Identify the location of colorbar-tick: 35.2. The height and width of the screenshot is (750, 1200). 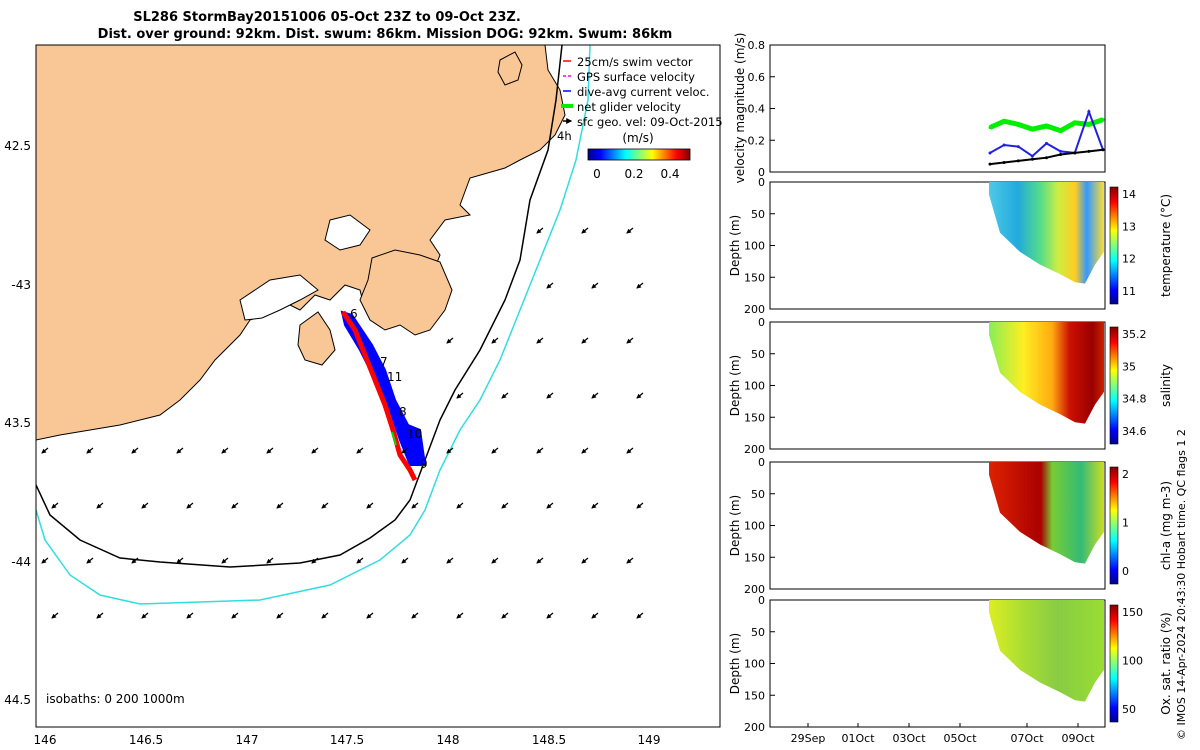
(1134, 334).